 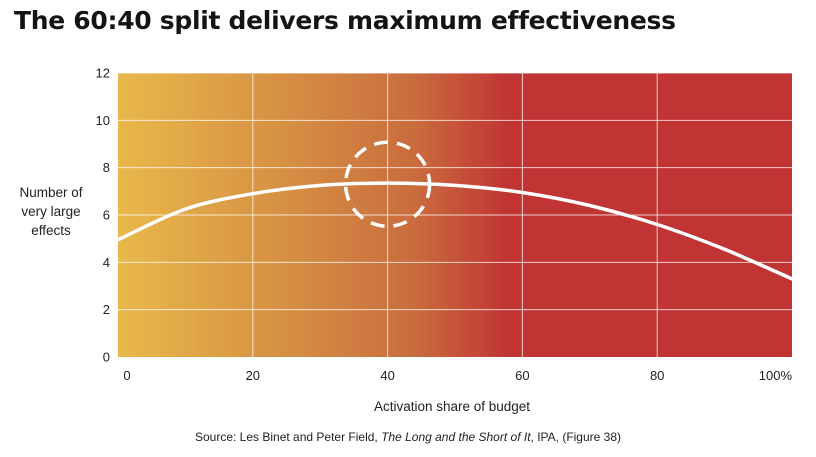 I want to click on highlight-circle, so click(x=387, y=184).